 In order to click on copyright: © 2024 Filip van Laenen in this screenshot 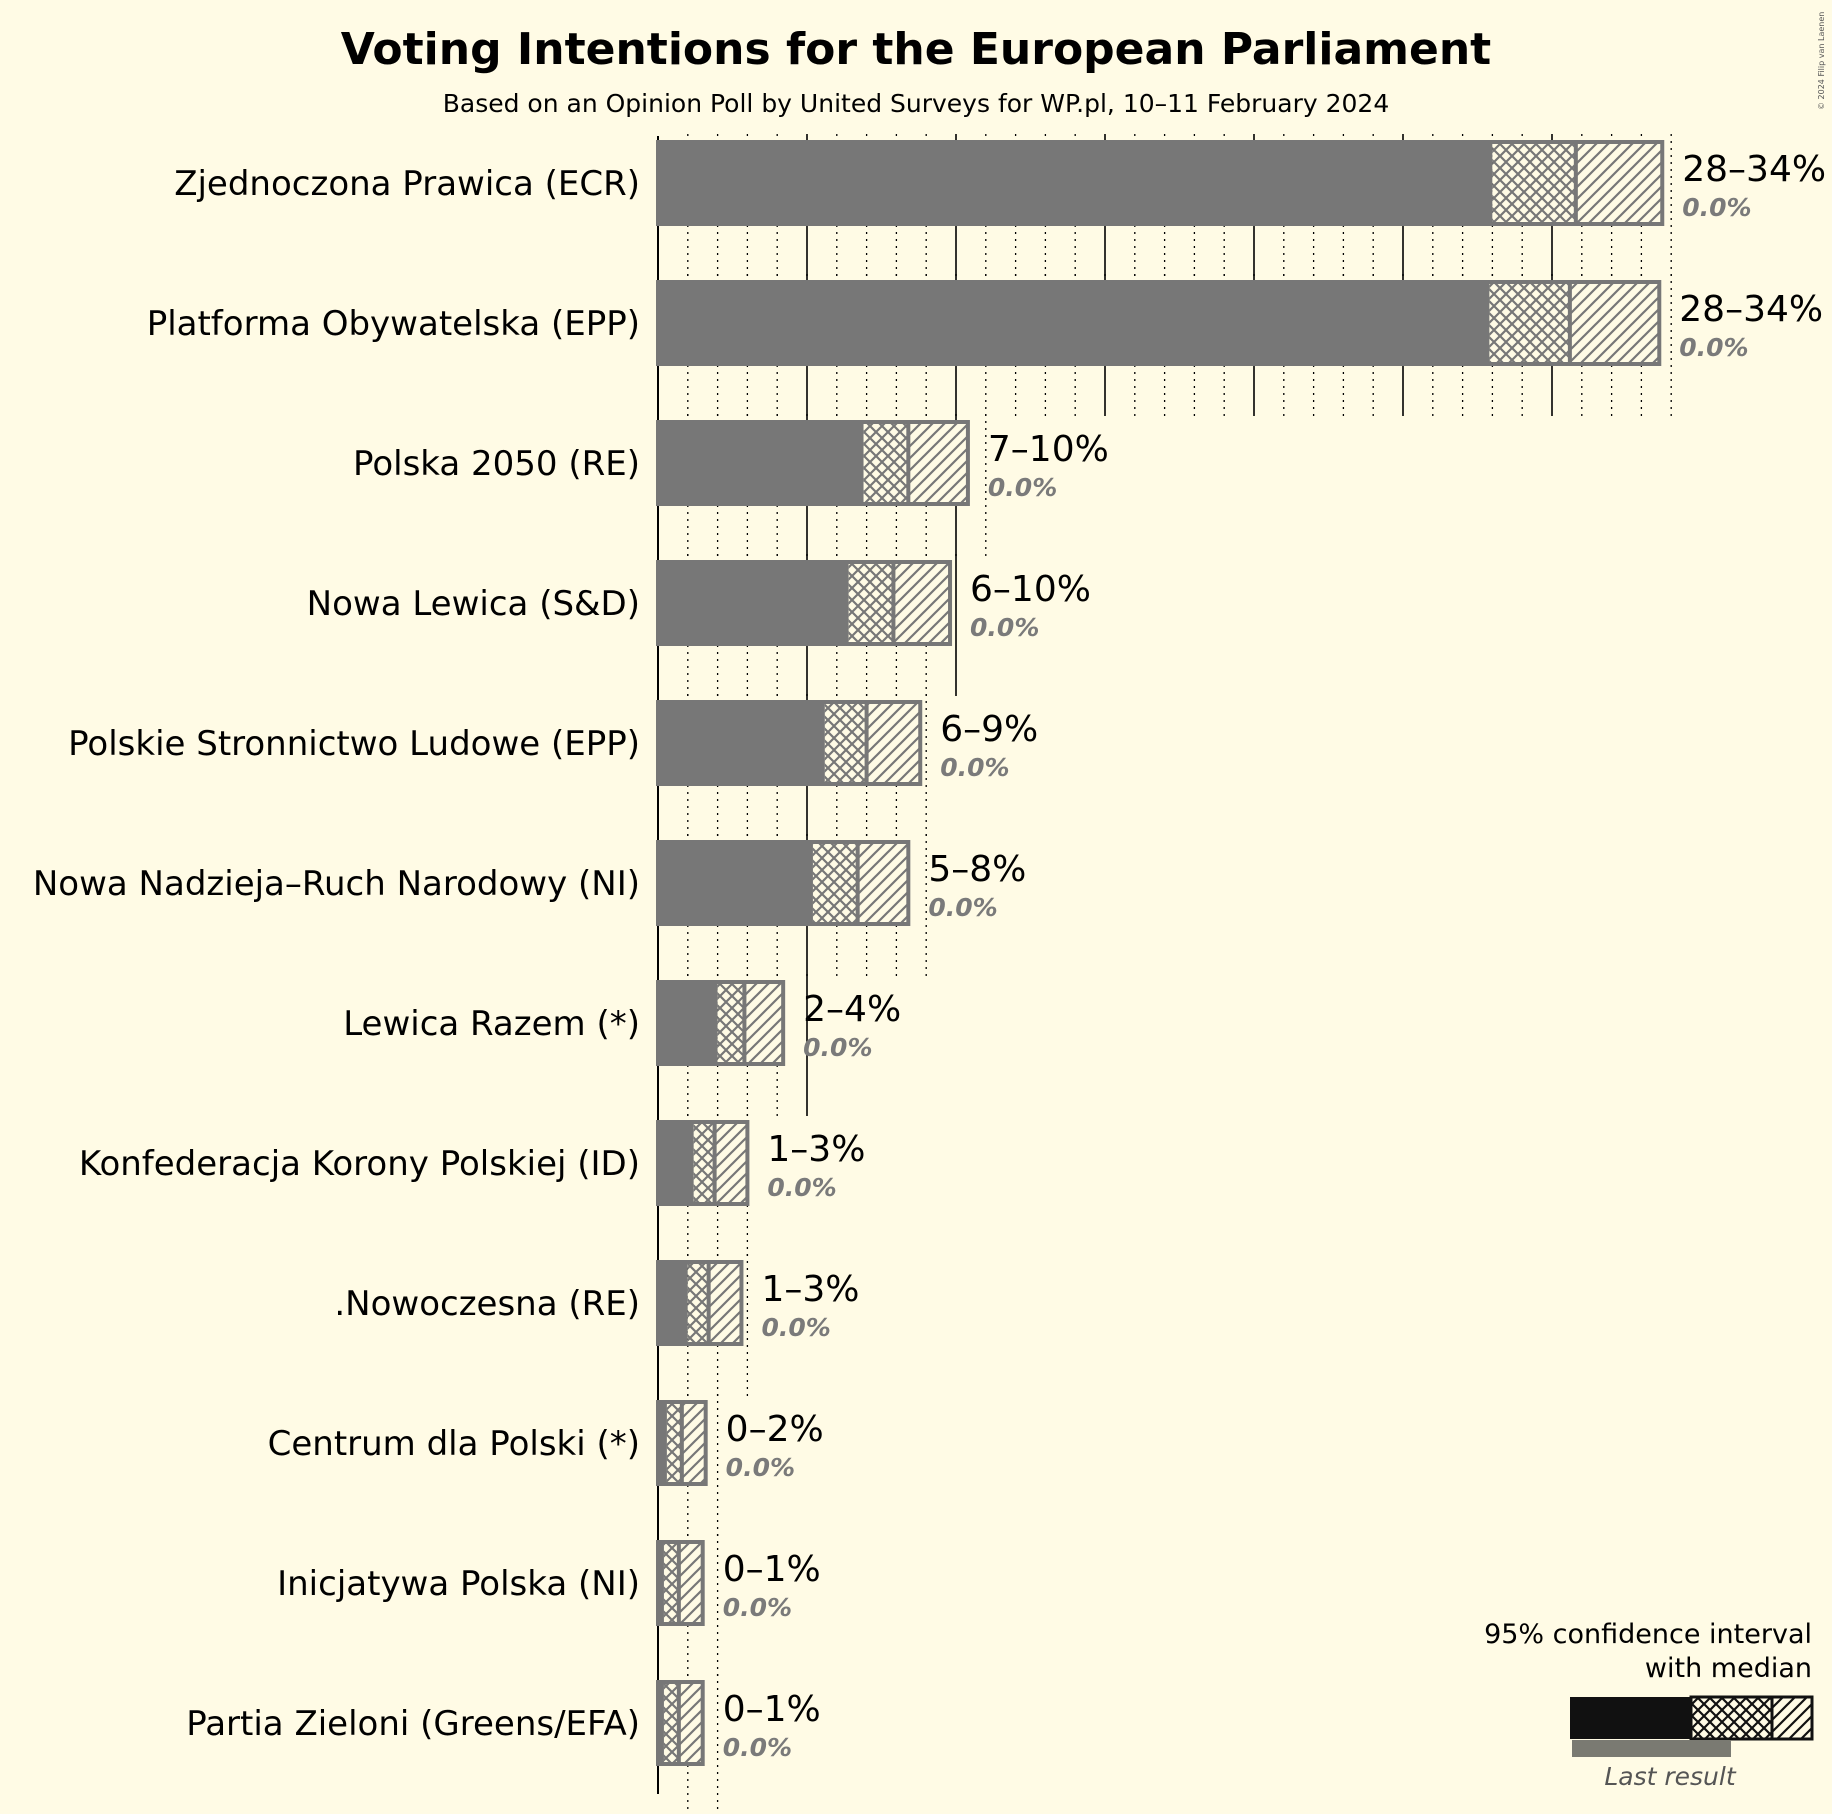, I will do `click(1821, 61)`.